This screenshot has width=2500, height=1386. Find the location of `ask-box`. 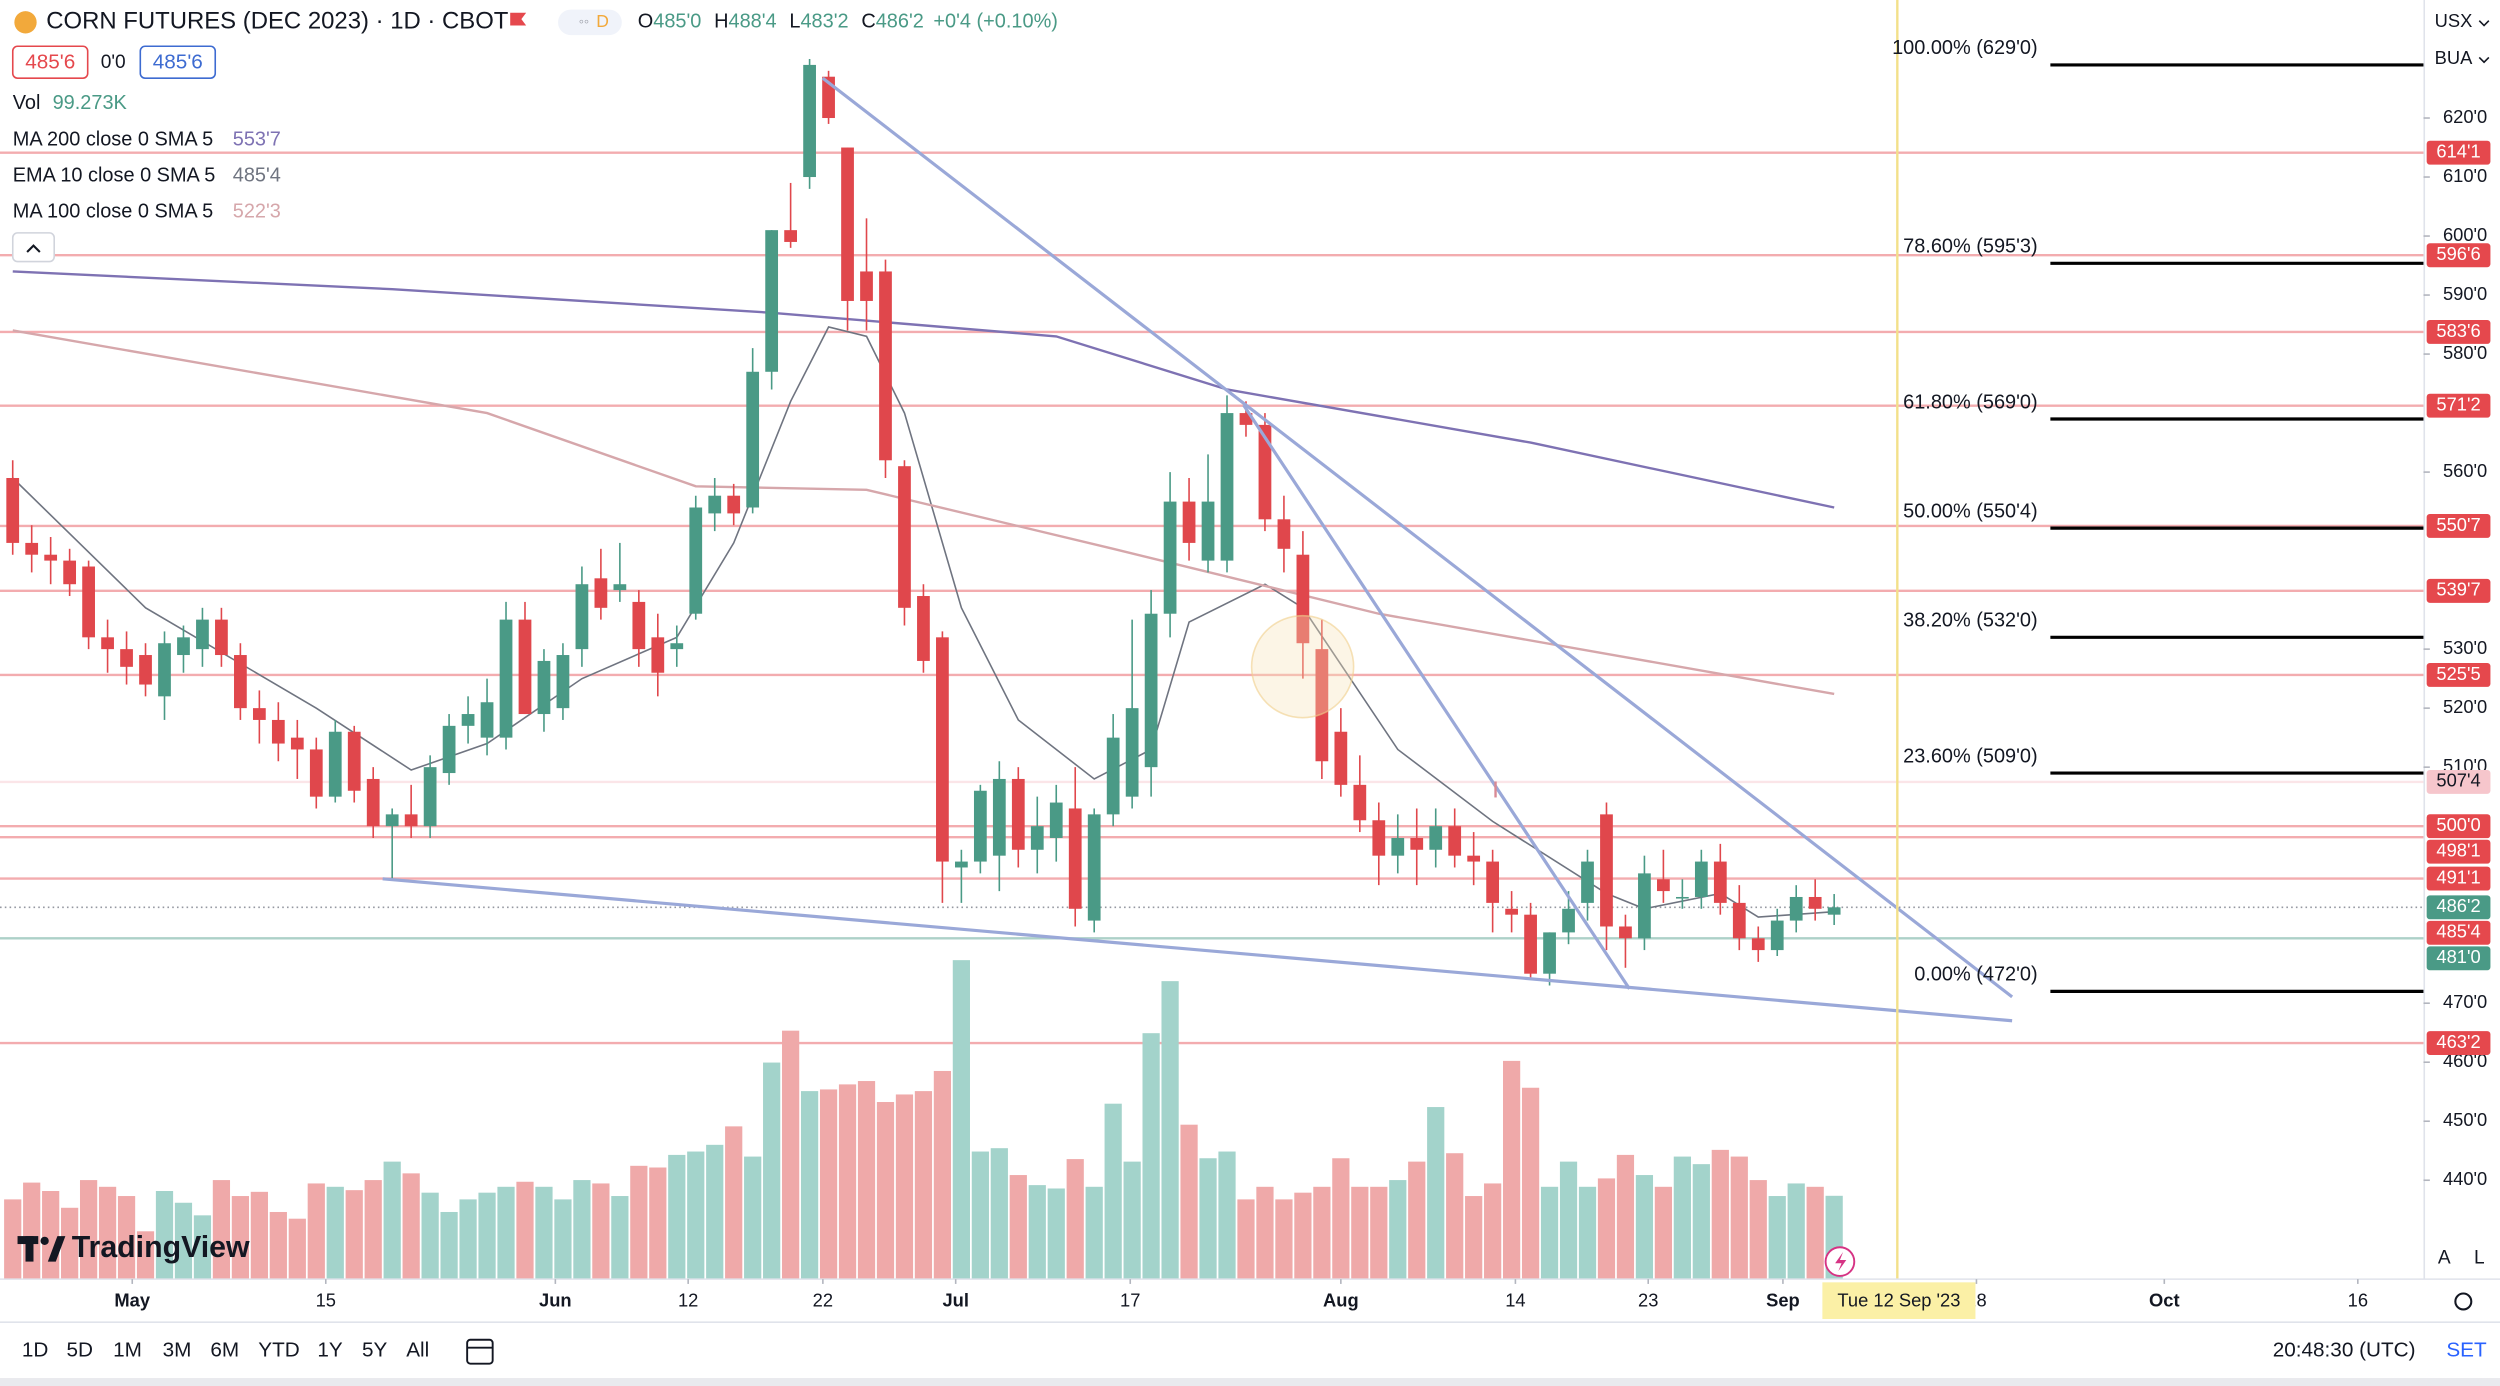

ask-box is located at coordinates (178, 62).